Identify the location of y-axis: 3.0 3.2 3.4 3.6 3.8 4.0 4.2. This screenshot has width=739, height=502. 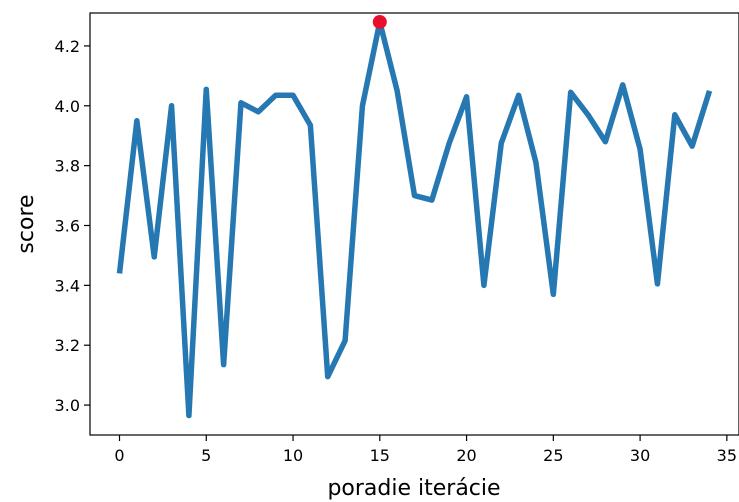
(72, 226).